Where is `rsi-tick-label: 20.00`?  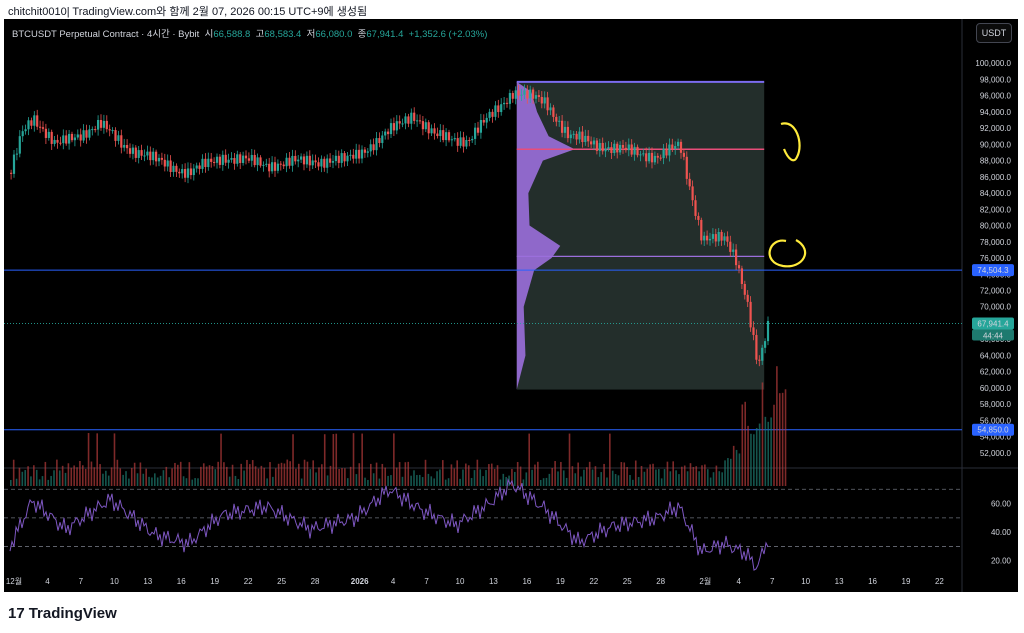
rsi-tick-label: 20.00 is located at coordinates (1001, 561).